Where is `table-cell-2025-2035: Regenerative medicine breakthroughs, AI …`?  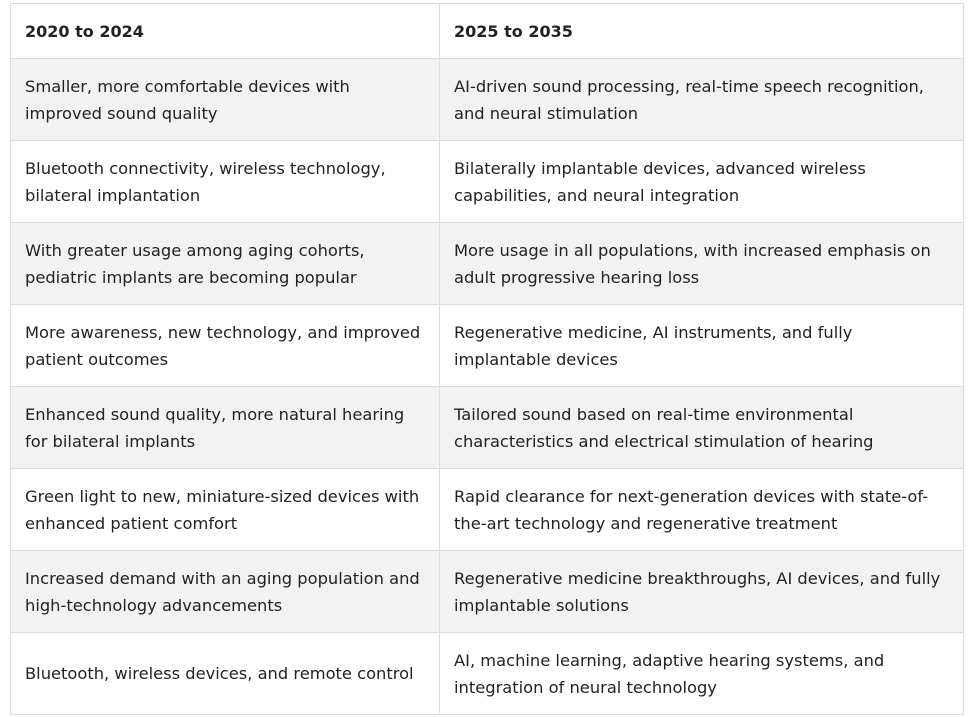 table-cell-2025-2035: Regenerative medicine breakthroughs, AI … is located at coordinates (701, 591).